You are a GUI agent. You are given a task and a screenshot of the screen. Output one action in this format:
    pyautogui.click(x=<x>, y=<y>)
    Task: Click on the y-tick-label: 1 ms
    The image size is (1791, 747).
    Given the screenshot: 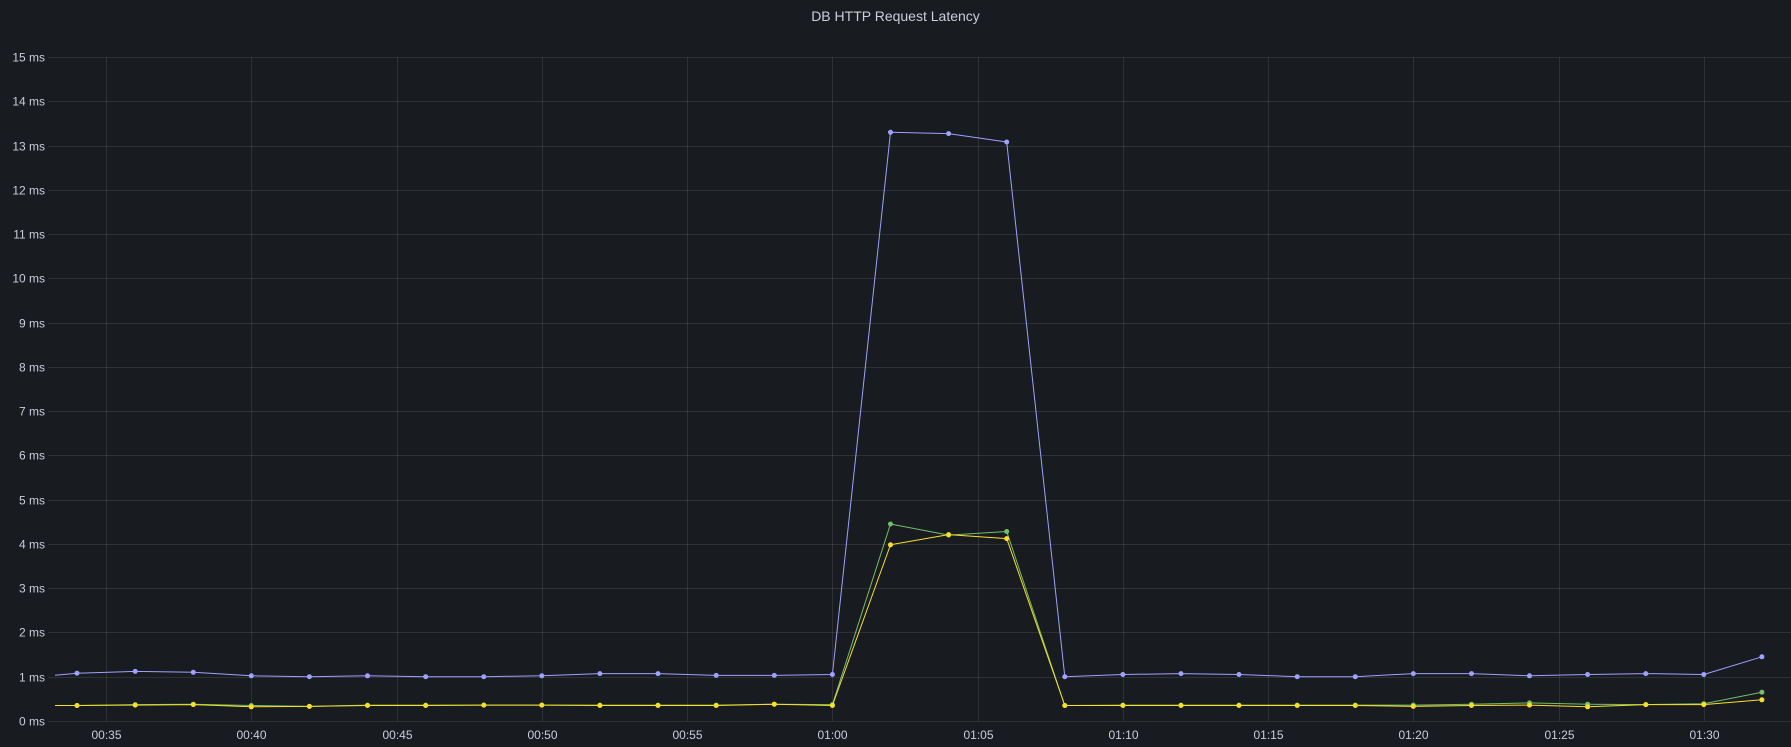 What is the action you would take?
    pyautogui.click(x=32, y=678)
    